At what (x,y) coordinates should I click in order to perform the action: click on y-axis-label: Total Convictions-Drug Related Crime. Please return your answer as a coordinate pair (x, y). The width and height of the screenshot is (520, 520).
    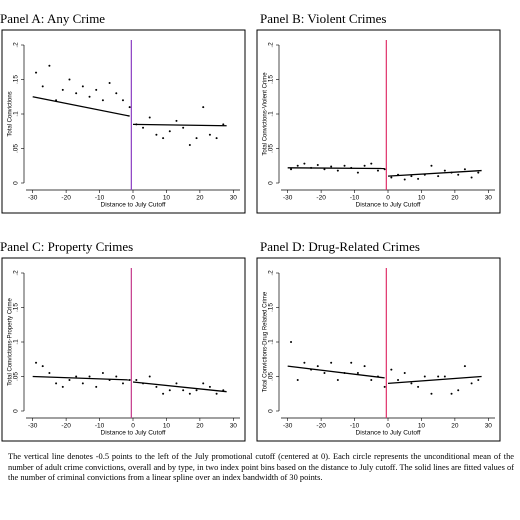
    Looking at the image, I should click on (266, 341).